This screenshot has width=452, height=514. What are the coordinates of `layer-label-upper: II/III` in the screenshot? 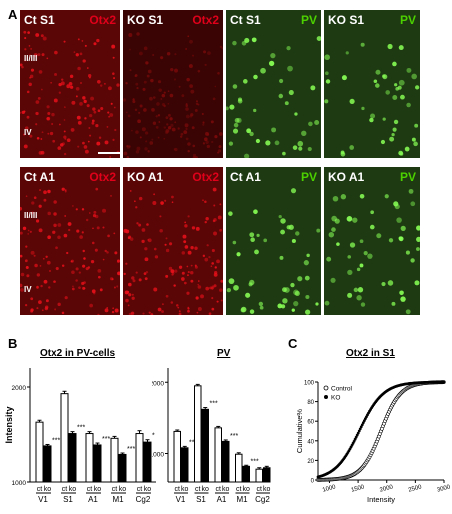 It's located at (31, 215).